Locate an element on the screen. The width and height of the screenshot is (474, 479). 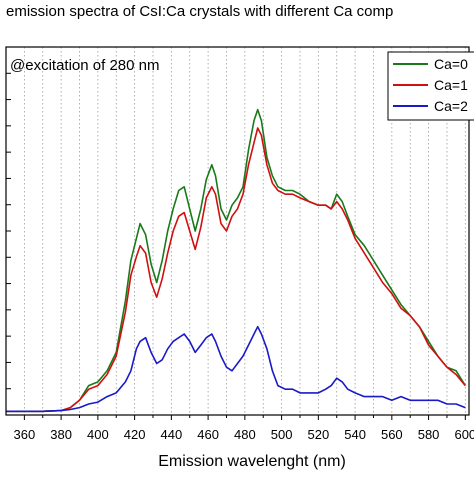
y-axis-ticks is located at coordinates (8, 231).